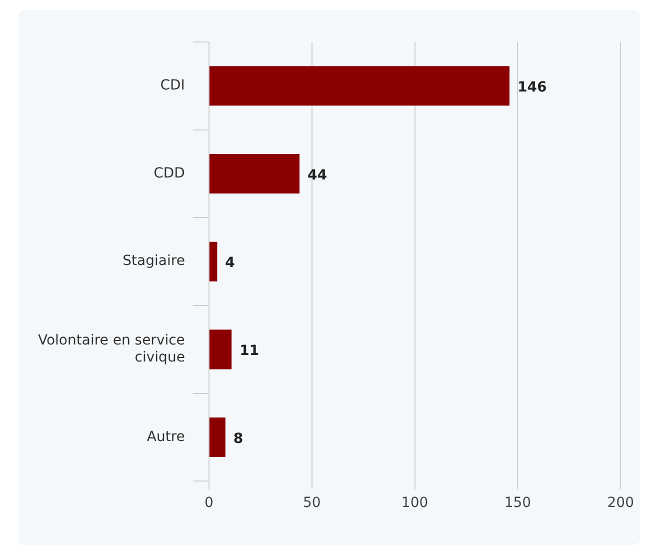 This screenshot has height=554, width=649. What do you see at coordinates (230, 263) in the screenshot?
I see `data-label: 4` at bounding box center [230, 263].